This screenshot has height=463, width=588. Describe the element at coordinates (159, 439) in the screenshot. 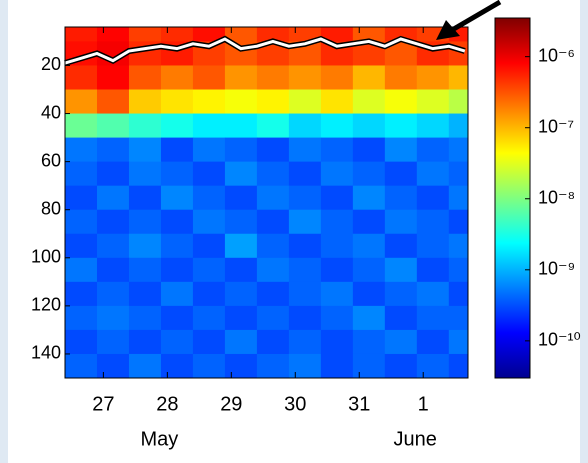

I see `month-label: May` at that location.